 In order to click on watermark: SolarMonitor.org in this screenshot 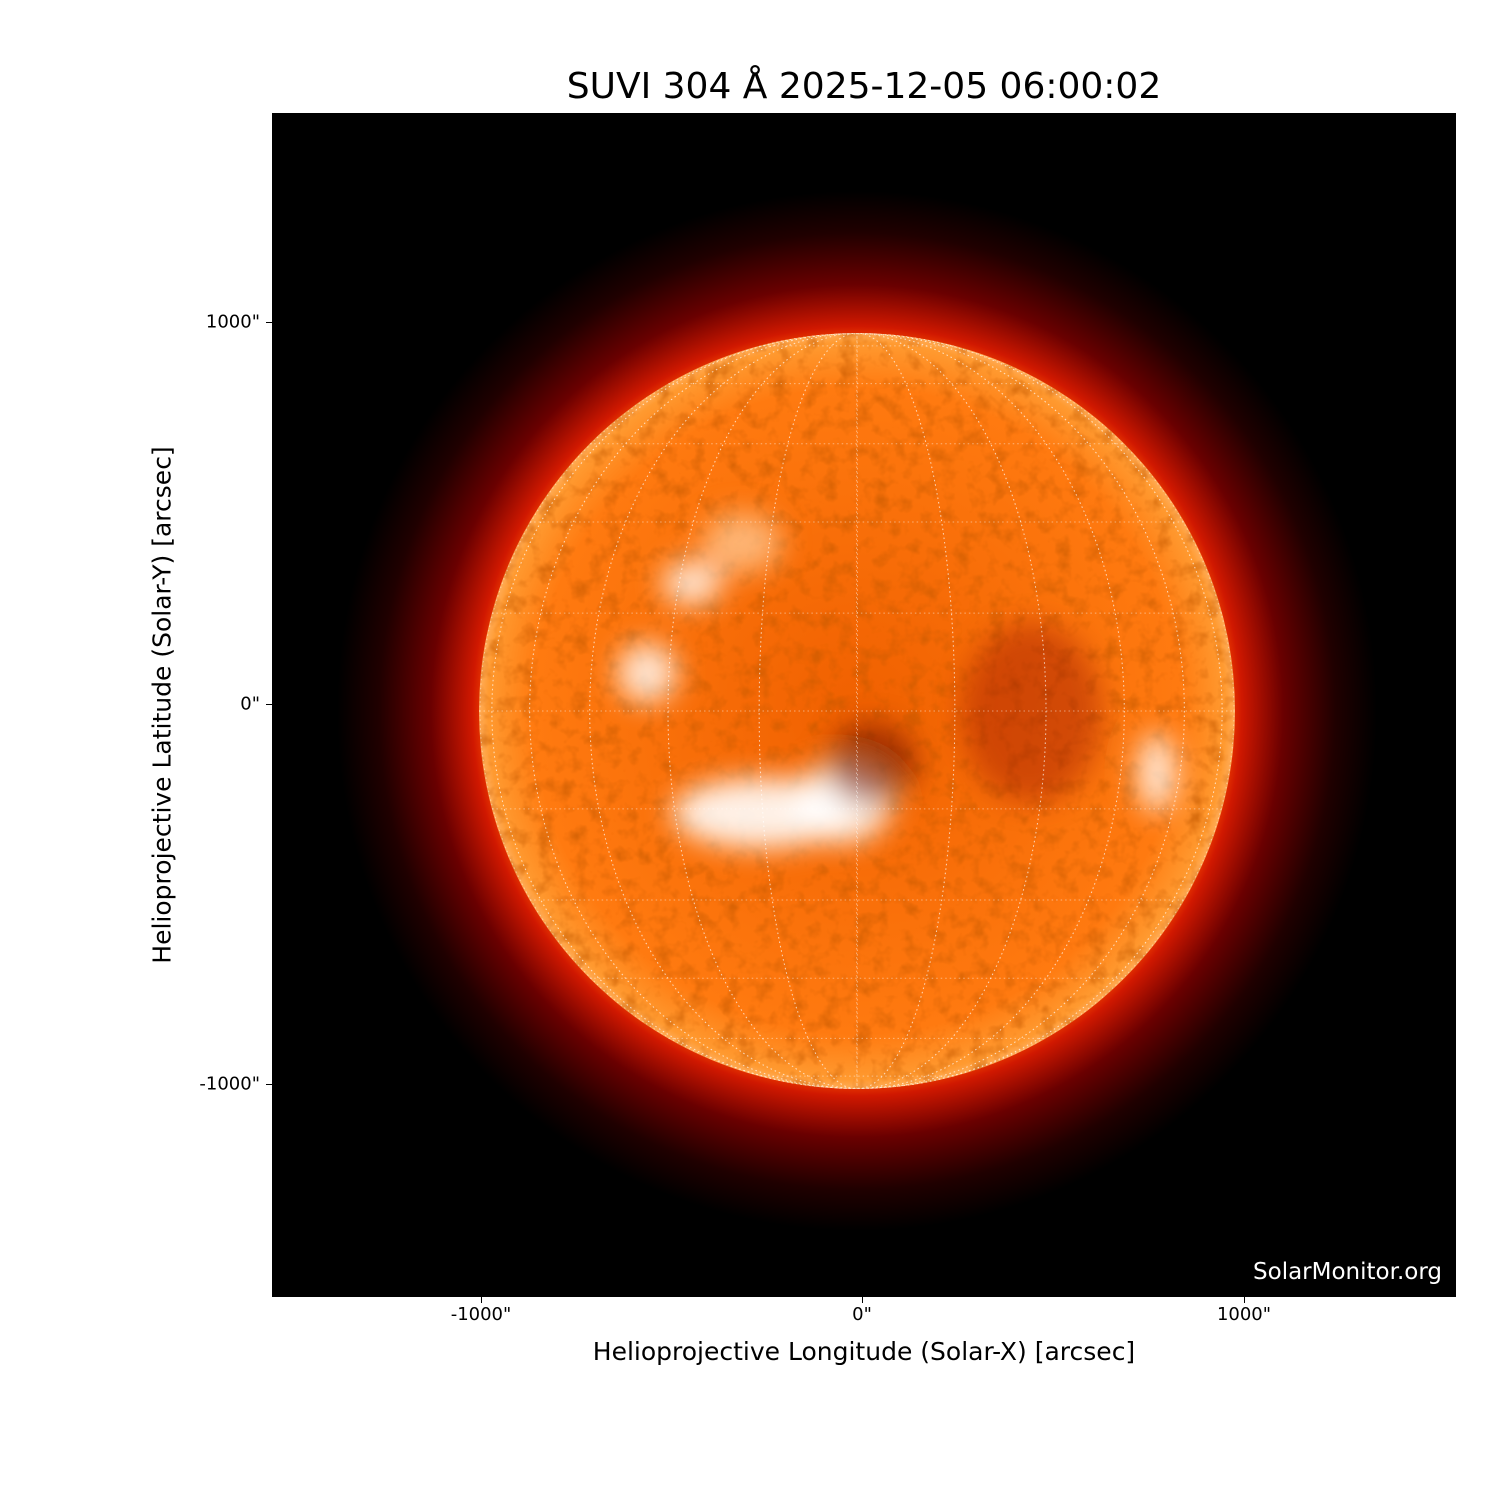, I will do `click(1347, 1272)`.